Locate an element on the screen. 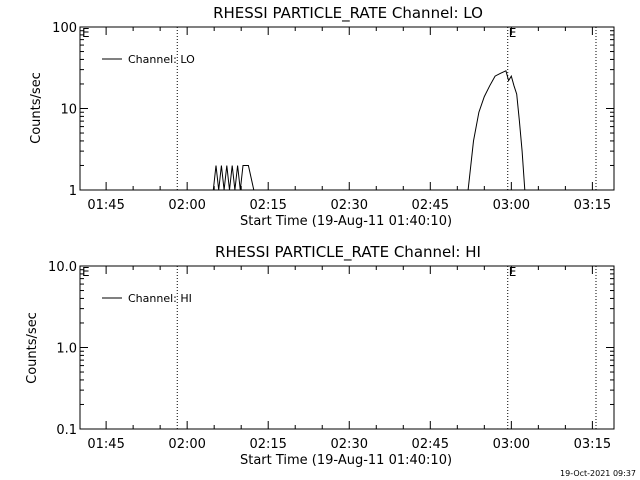 The image size is (640, 480). y-tick-label: 100 is located at coordinates (64, 28).